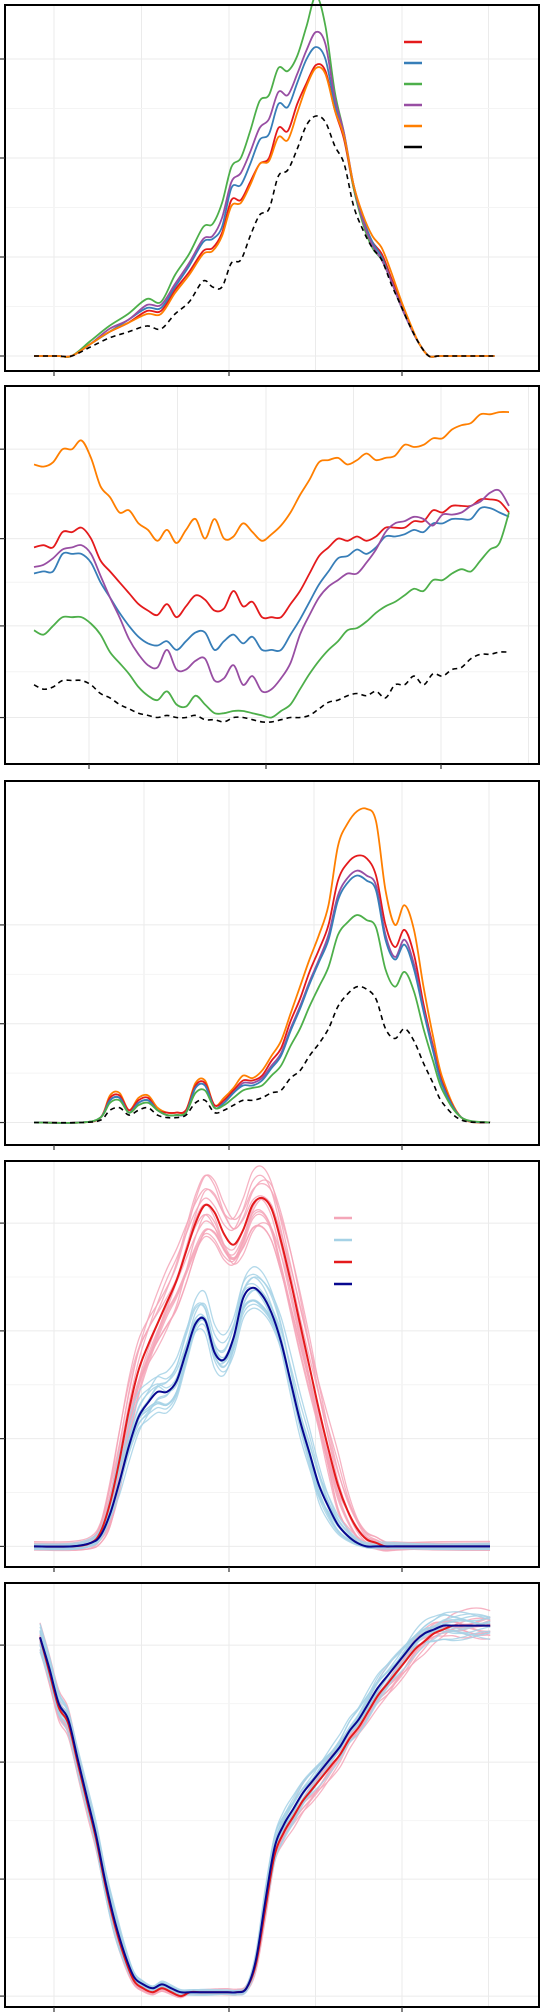  I want to click on mean-line-red, so click(261, 1372).